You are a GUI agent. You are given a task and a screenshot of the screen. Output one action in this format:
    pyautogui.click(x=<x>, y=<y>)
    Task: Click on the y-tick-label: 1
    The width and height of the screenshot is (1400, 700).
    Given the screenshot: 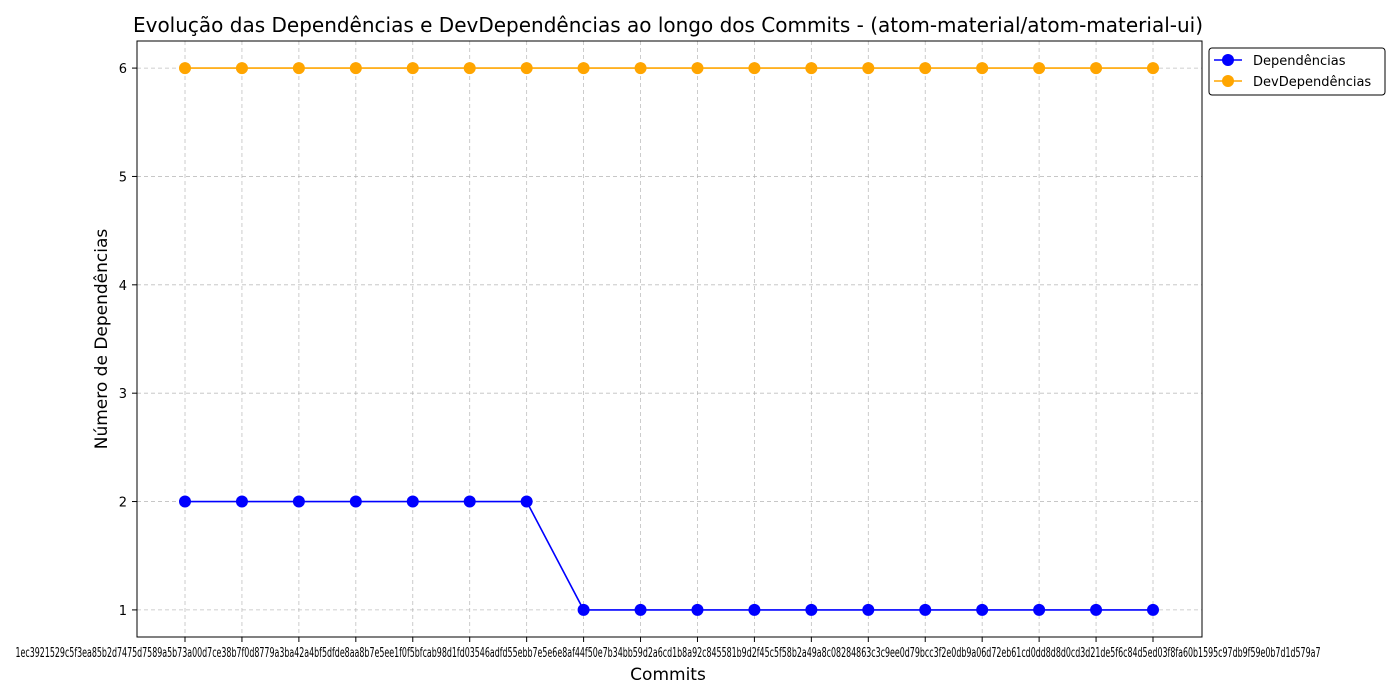 What is the action you would take?
    pyautogui.click(x=123, y=611)
    